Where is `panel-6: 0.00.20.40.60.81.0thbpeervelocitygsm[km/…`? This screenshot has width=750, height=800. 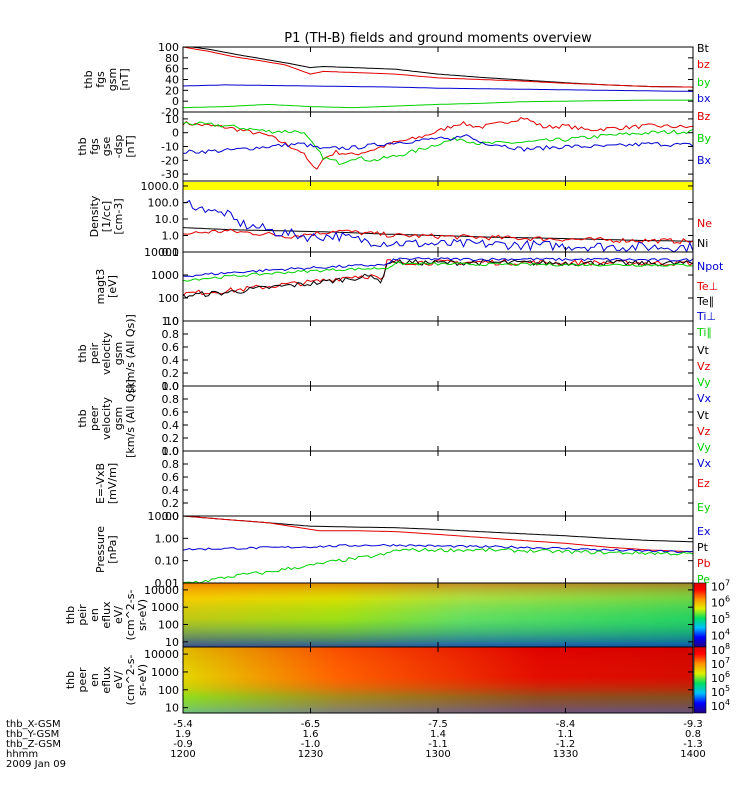 panel-6: 0.00.20.40.60.81.0thbpeervelocitygsm[km/… is located at coordinates (394, 424).